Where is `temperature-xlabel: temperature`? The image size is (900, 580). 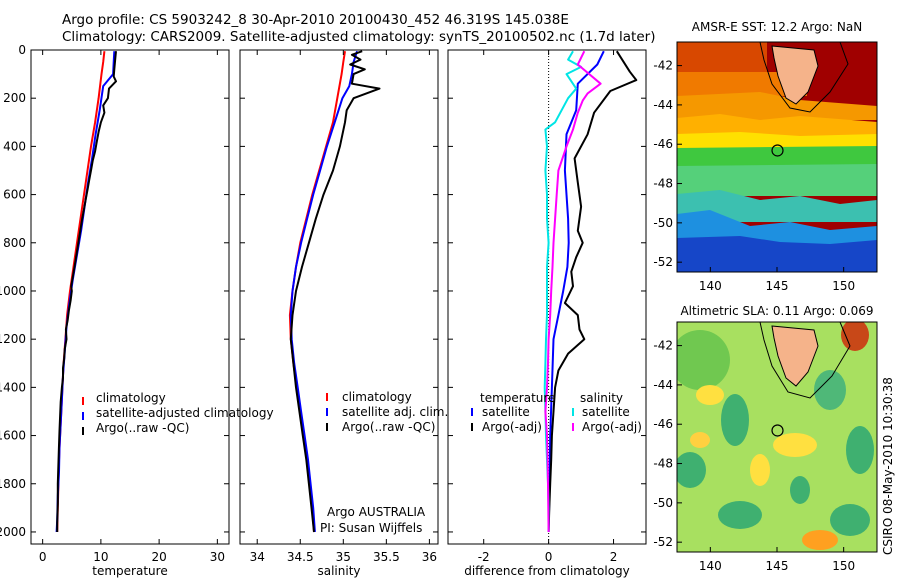
temperature-xlabel: temperature is located at coordinates (129, 571).